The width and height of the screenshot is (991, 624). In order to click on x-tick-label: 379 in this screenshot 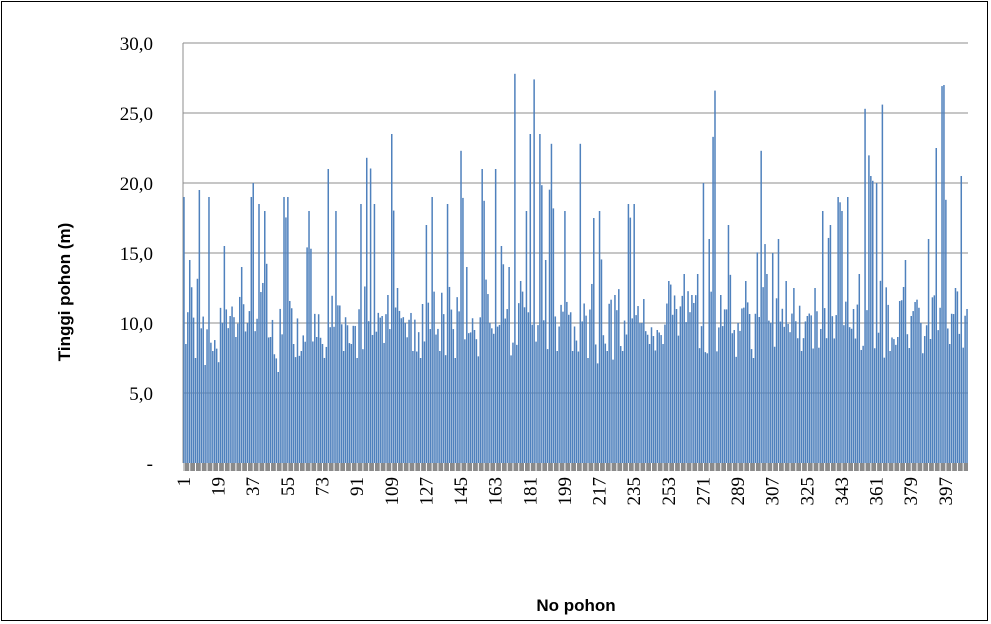, I will do `click(911, 491)`.